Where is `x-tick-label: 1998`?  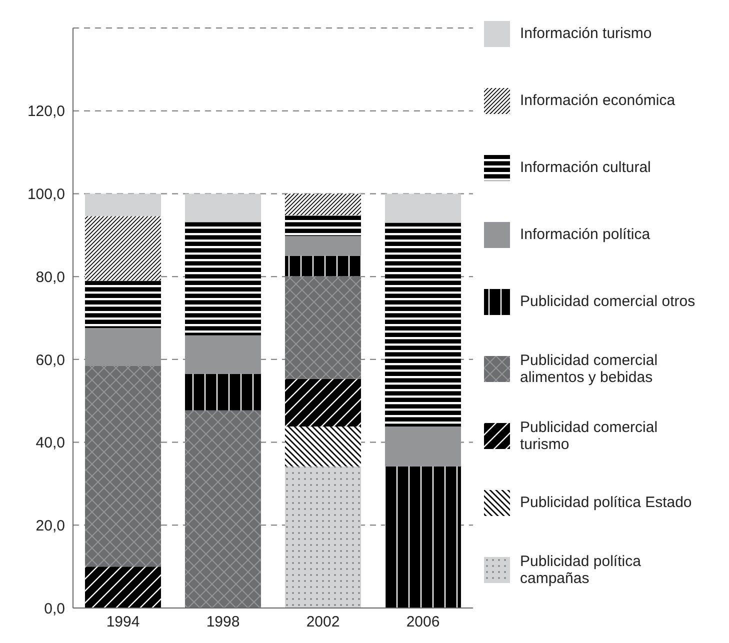 x-tick-label: 1998 is located at coordinates (223, 622).